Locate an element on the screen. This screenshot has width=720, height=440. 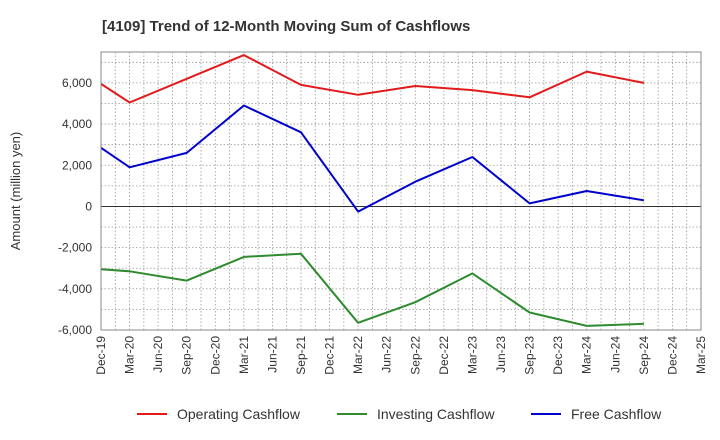
x-tick-label: Mar-23 is located at coordinates (472, 355).